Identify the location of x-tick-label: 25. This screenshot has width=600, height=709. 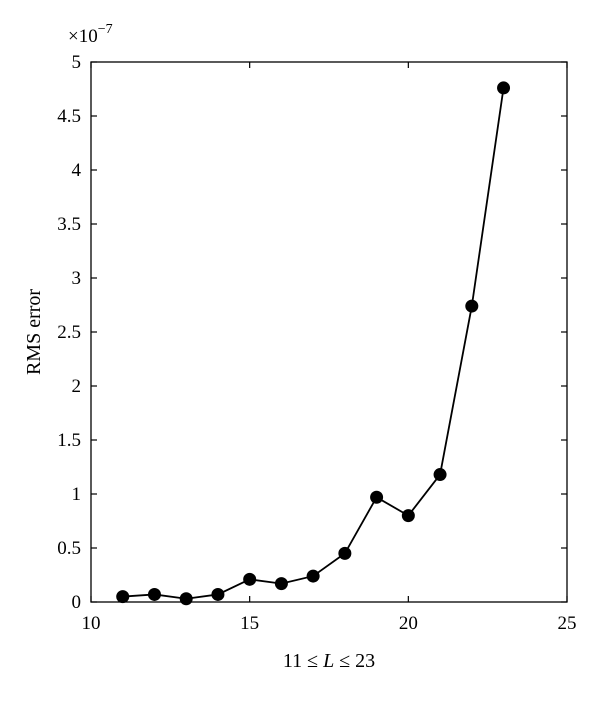
(567, 623).